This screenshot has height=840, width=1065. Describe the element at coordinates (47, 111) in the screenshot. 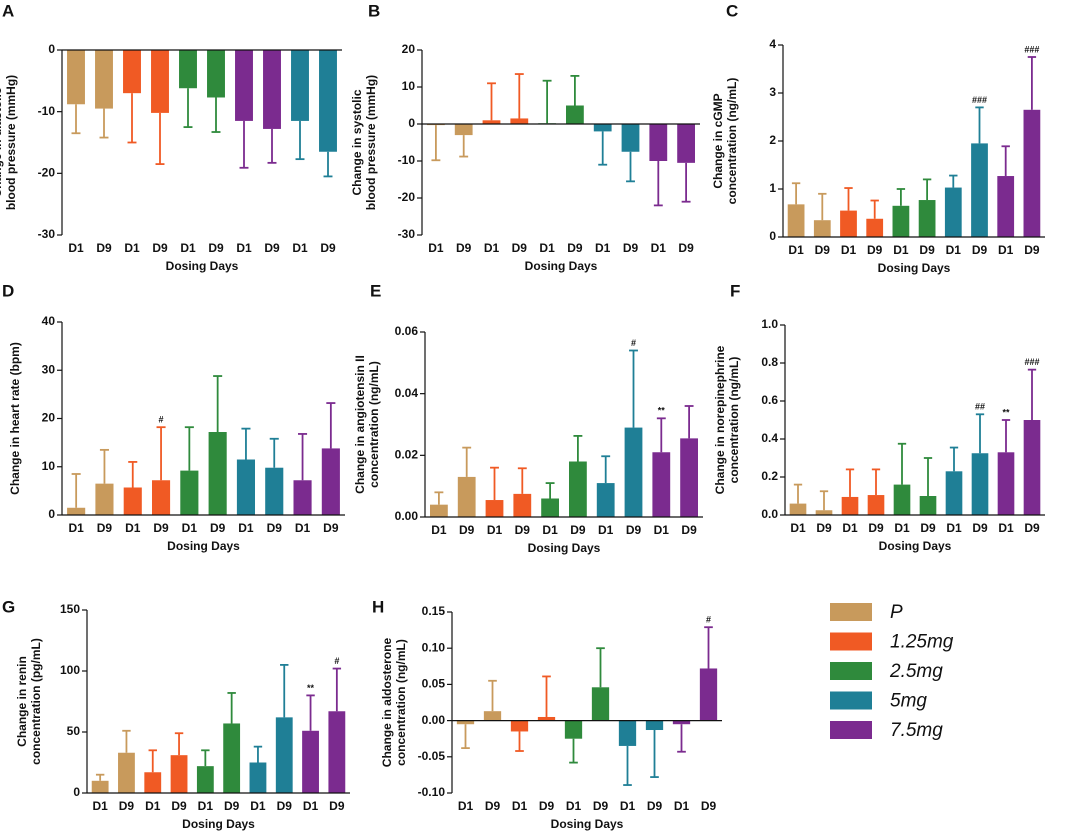

I see `y-tick-label: -10` at that location.